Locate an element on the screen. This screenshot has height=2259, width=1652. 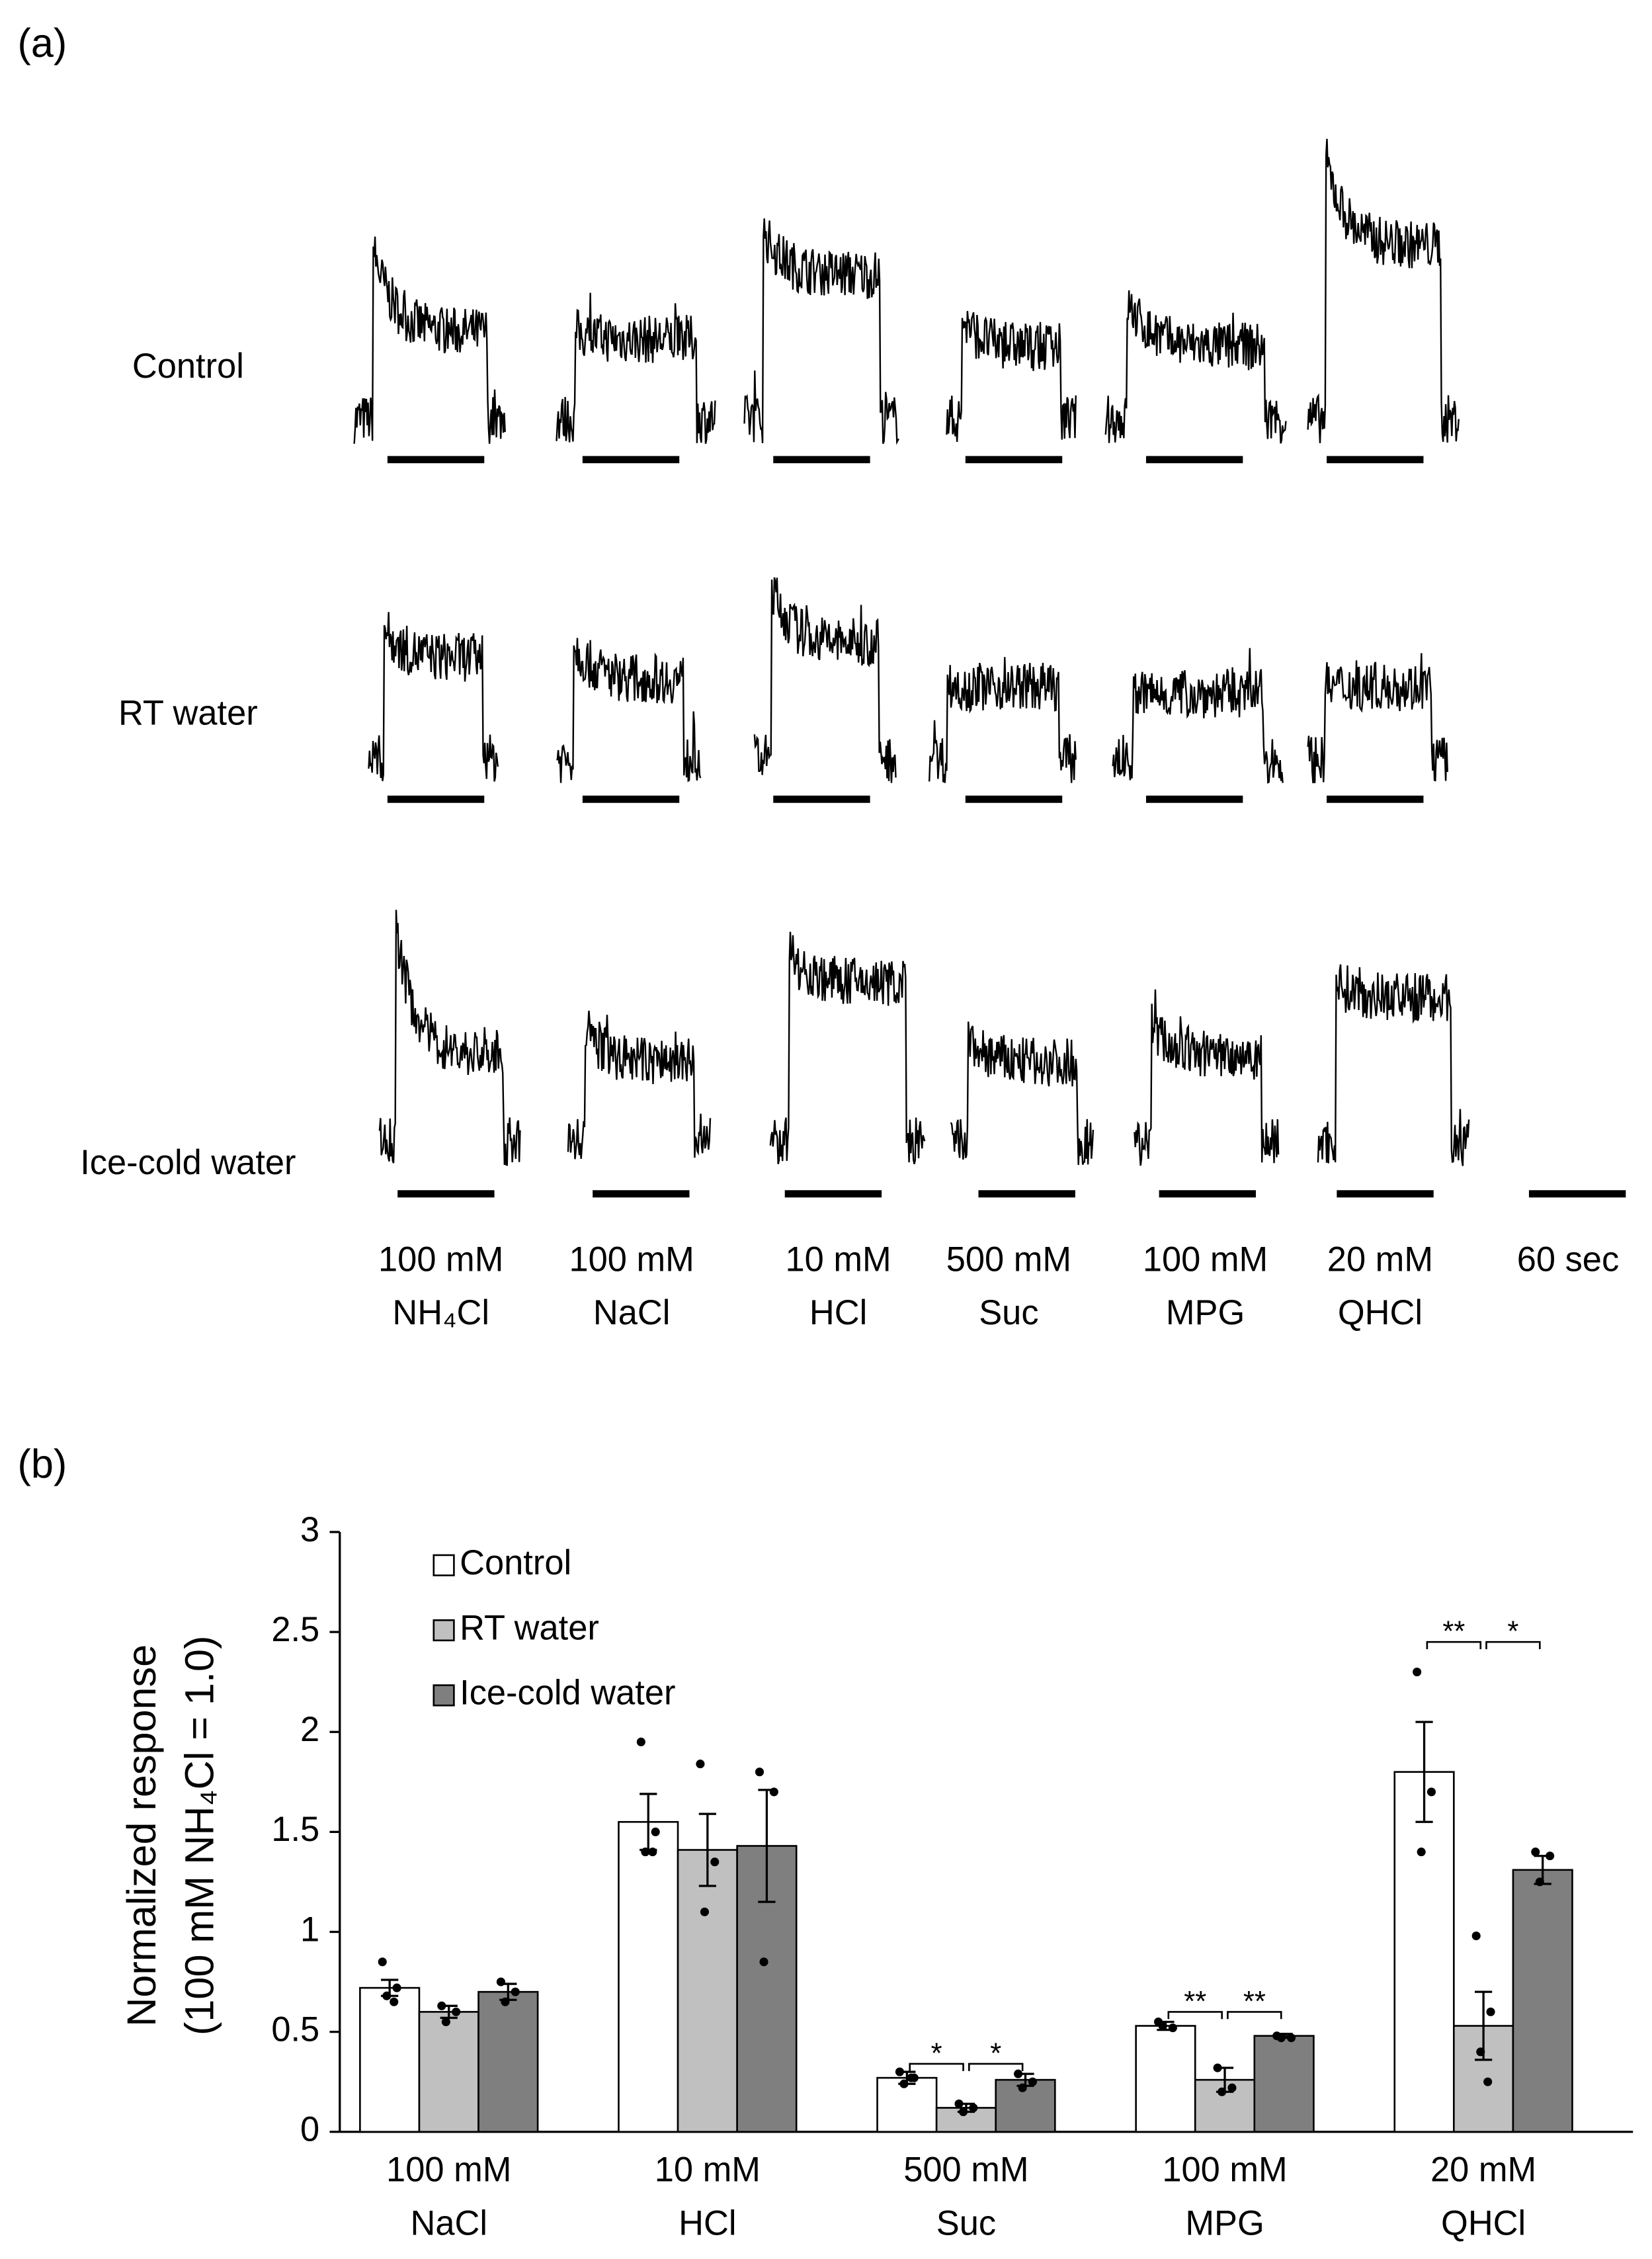
stimulus-label: Suc is located at coordinates (1008, 1313).